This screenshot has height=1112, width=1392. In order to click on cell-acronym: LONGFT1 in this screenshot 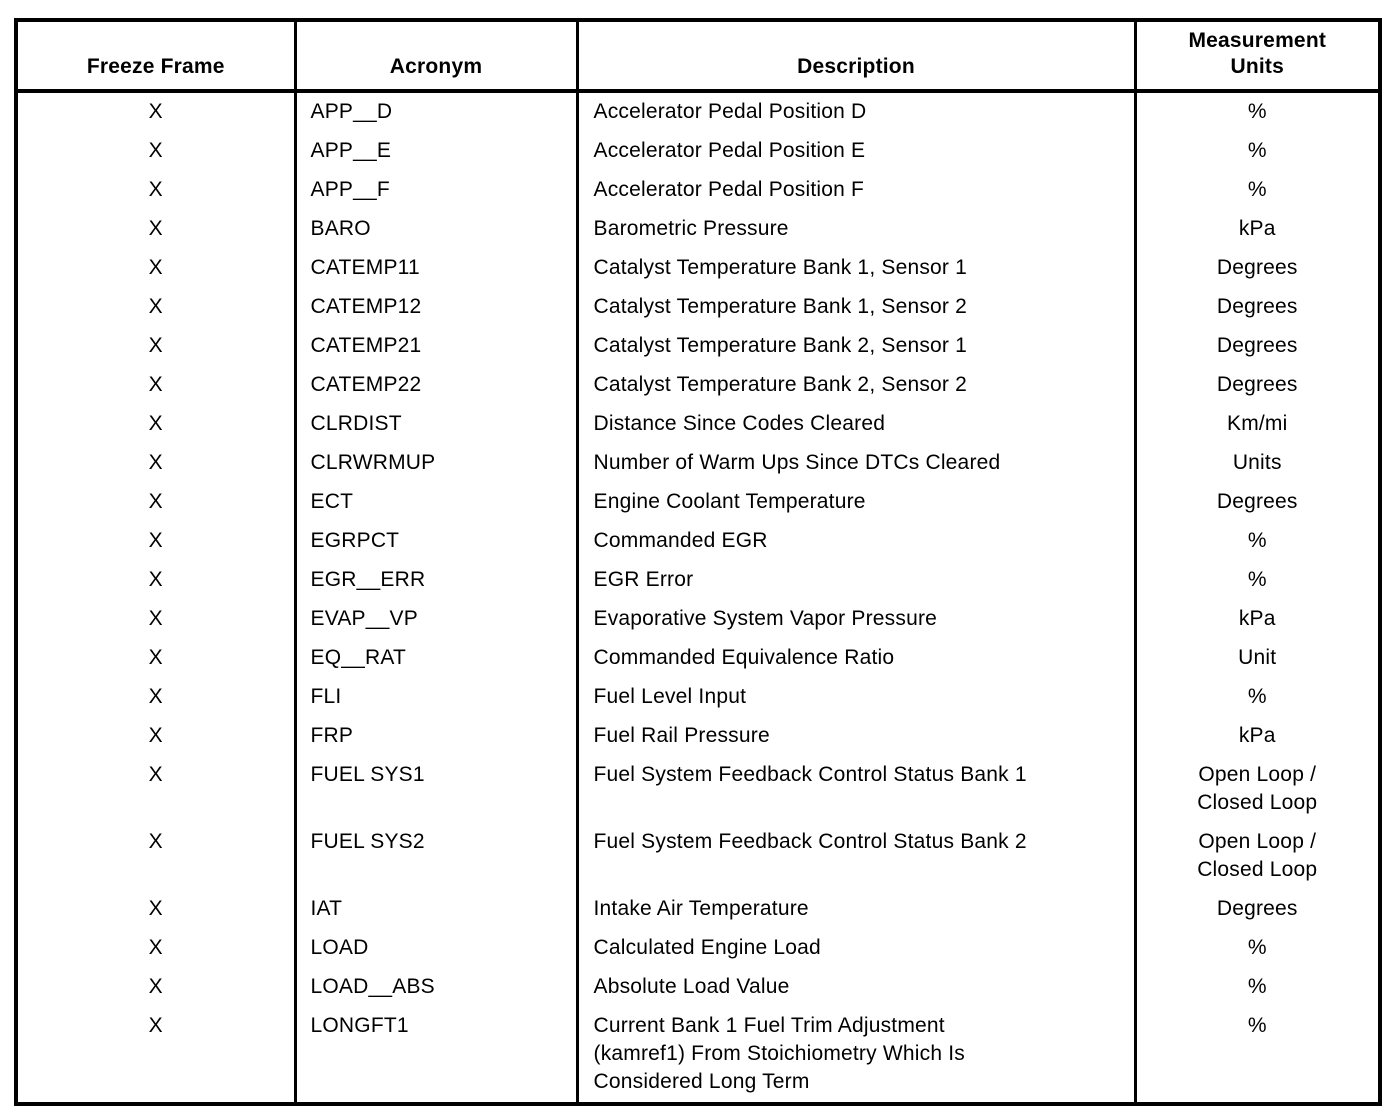, I will do `click(435, 1055)`.